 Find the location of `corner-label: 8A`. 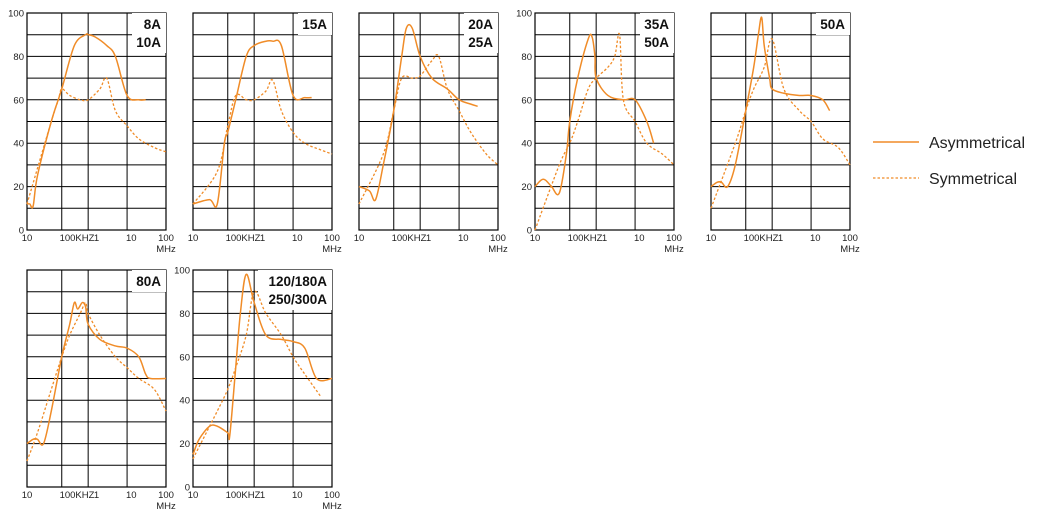

corner-label: 8A is located at coordinates (153, 24).